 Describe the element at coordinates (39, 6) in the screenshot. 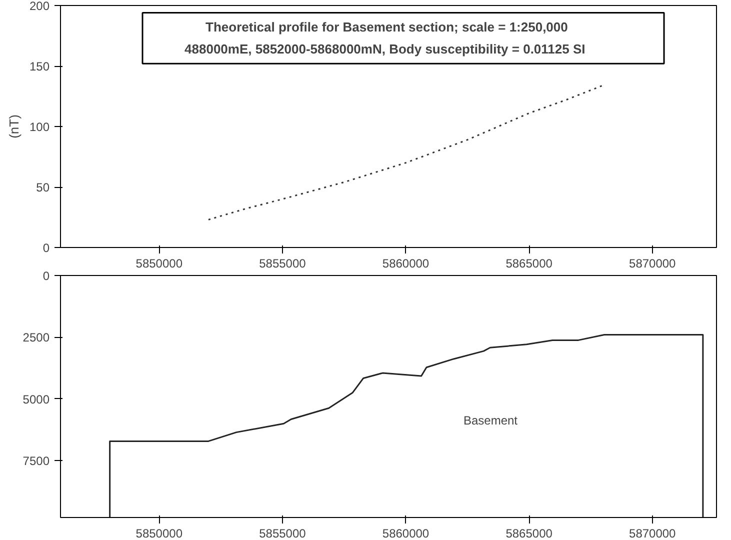

I see `y-tick-label: 200` at that location.